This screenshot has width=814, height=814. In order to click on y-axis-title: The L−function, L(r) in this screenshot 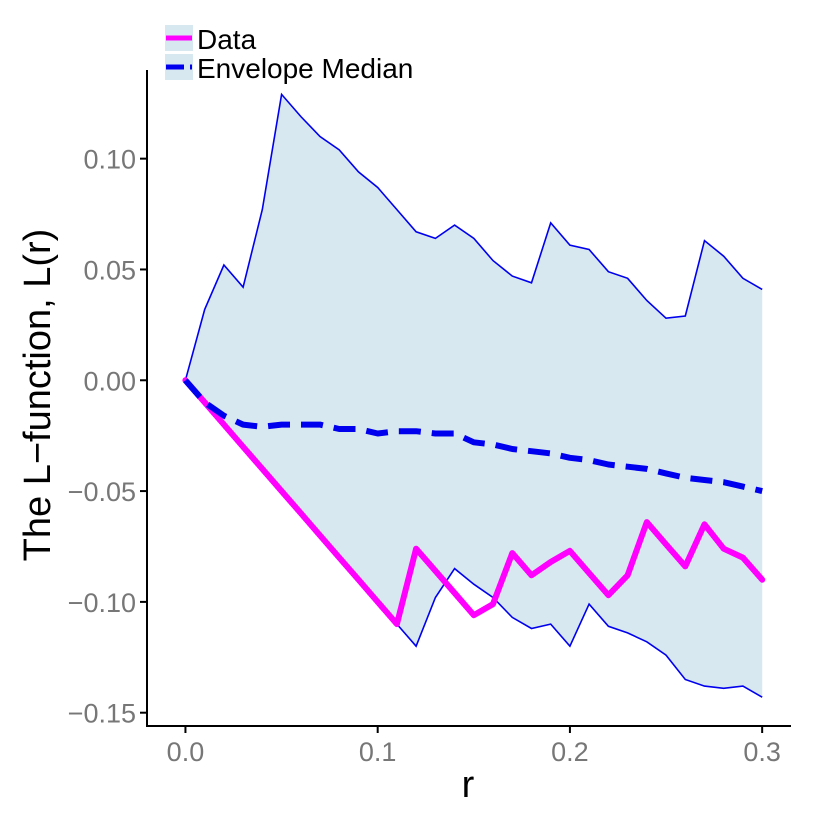, I will do `click(38, 395)`.